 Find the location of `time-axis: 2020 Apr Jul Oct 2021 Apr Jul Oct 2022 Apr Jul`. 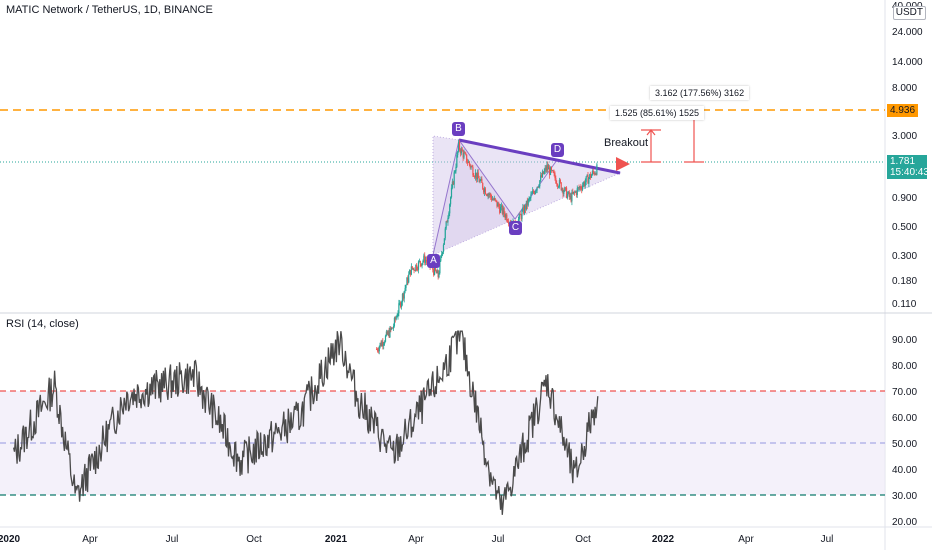

time-axis: 2020 Apr Jul Oct 2021 Apr Jul Oct 2022 Apr Jul is located at coordinates (416, 539).